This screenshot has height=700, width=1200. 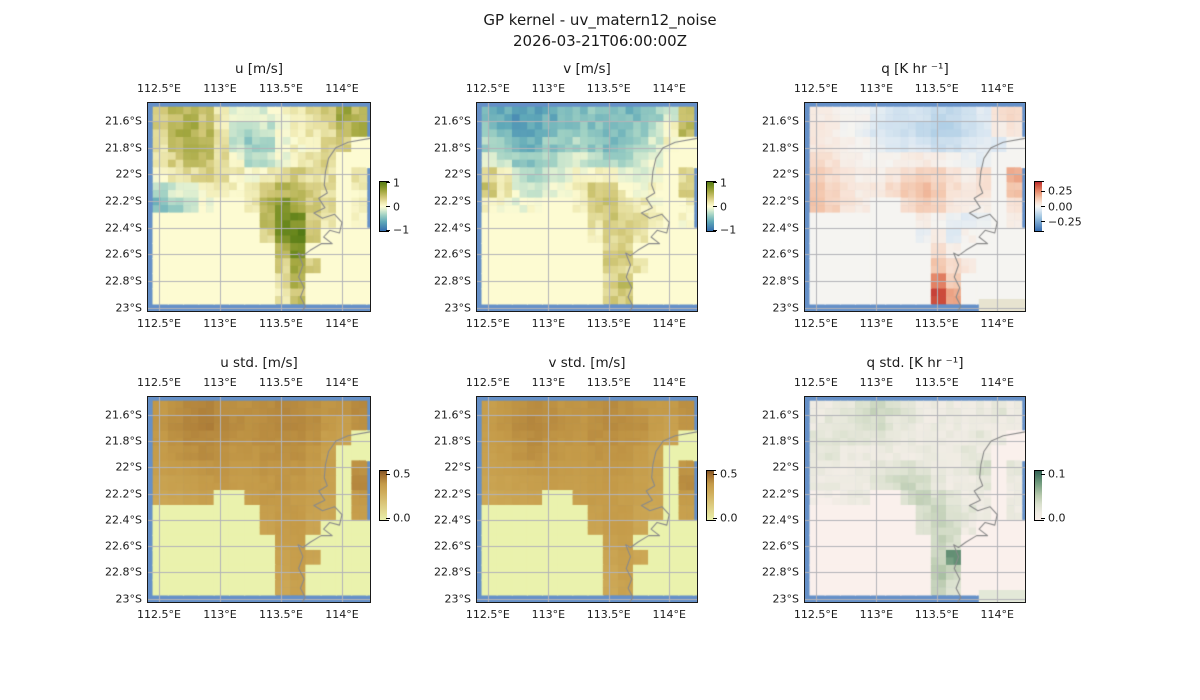 What do you see at coordinates (600, 20) in the screenshot?
I see `figure-title-line-1: GP kernel - uv_matern12_noise` at bounding box center [600, 20].